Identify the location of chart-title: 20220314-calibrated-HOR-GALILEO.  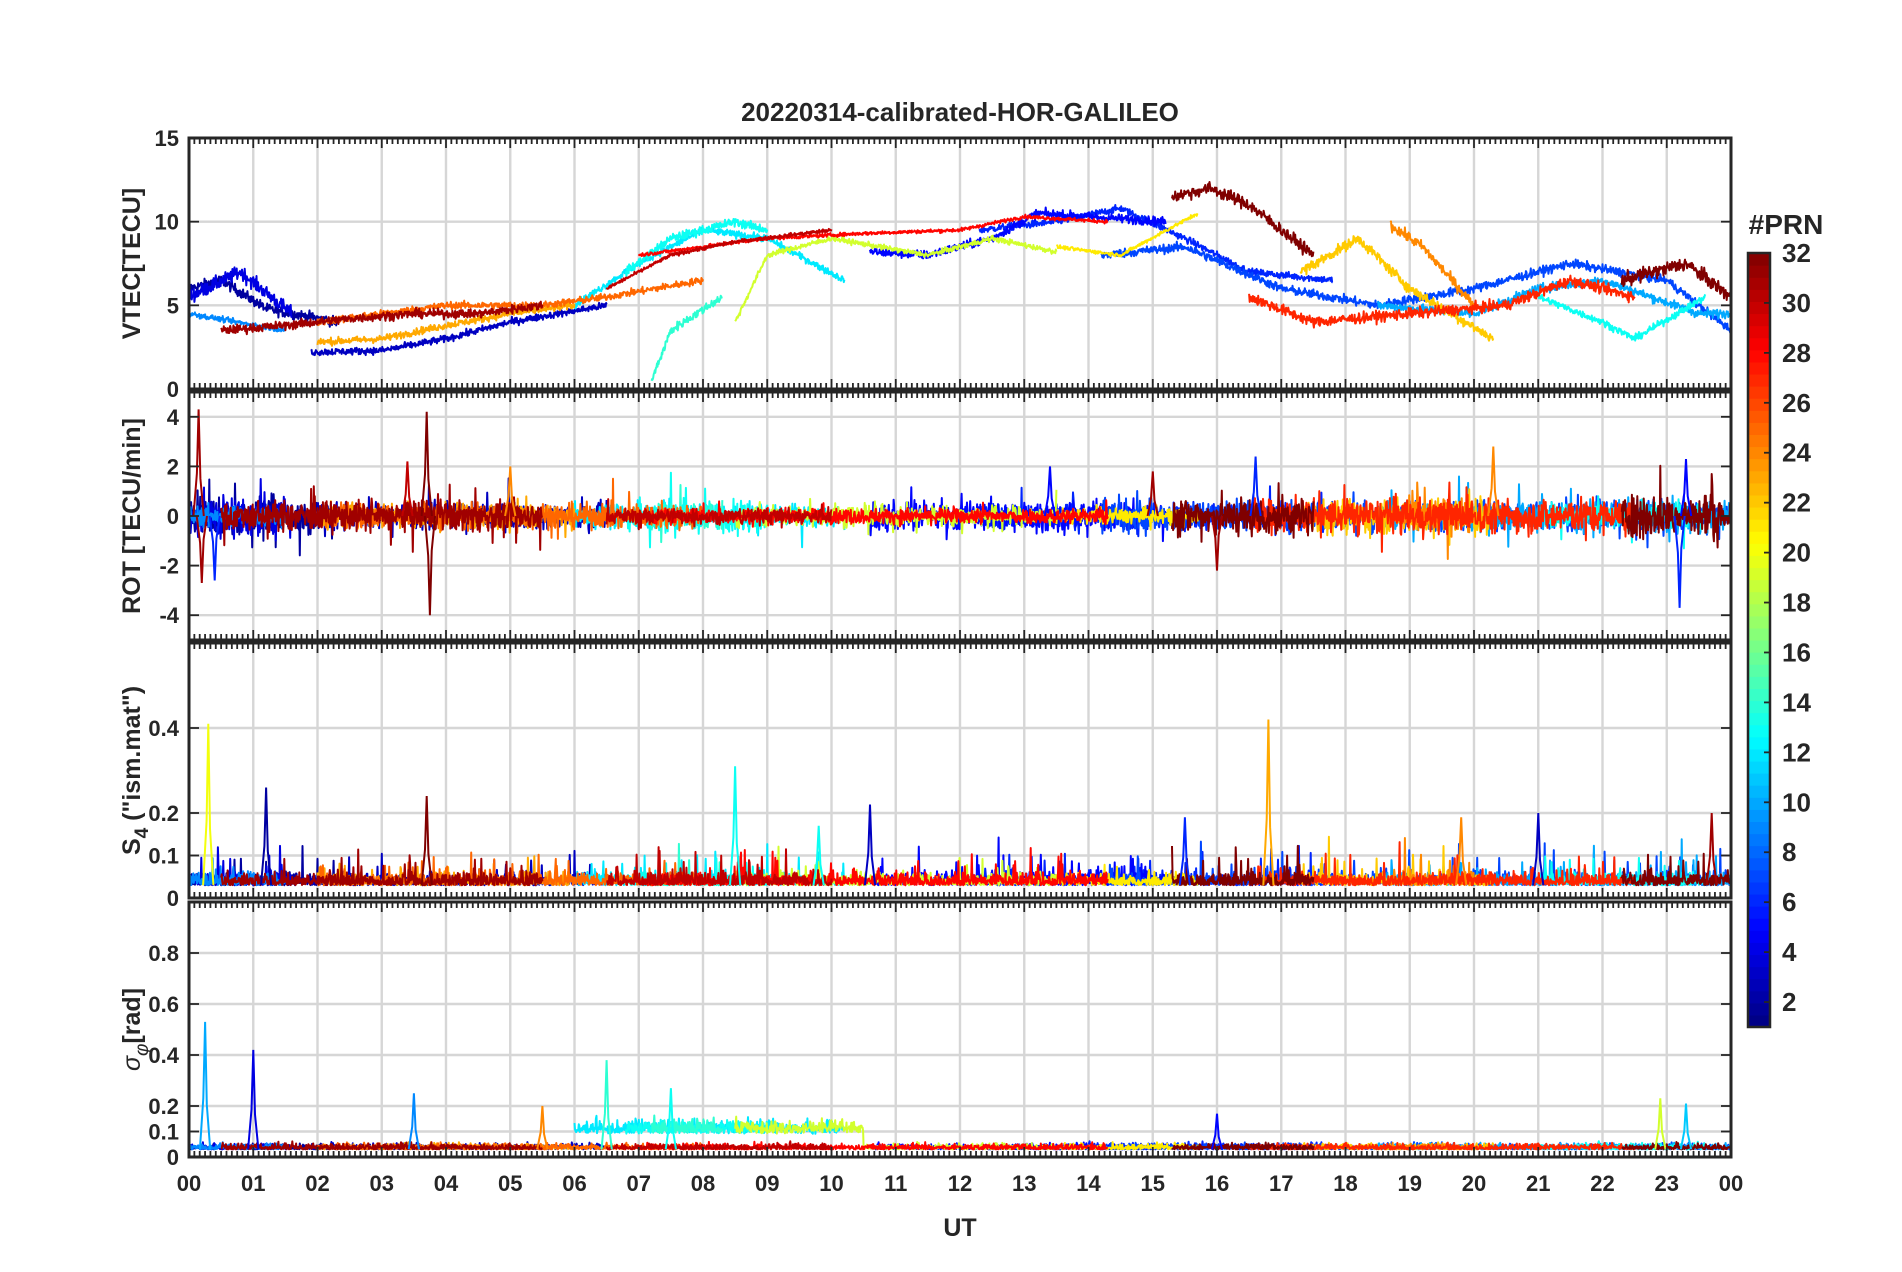
(960, 112).